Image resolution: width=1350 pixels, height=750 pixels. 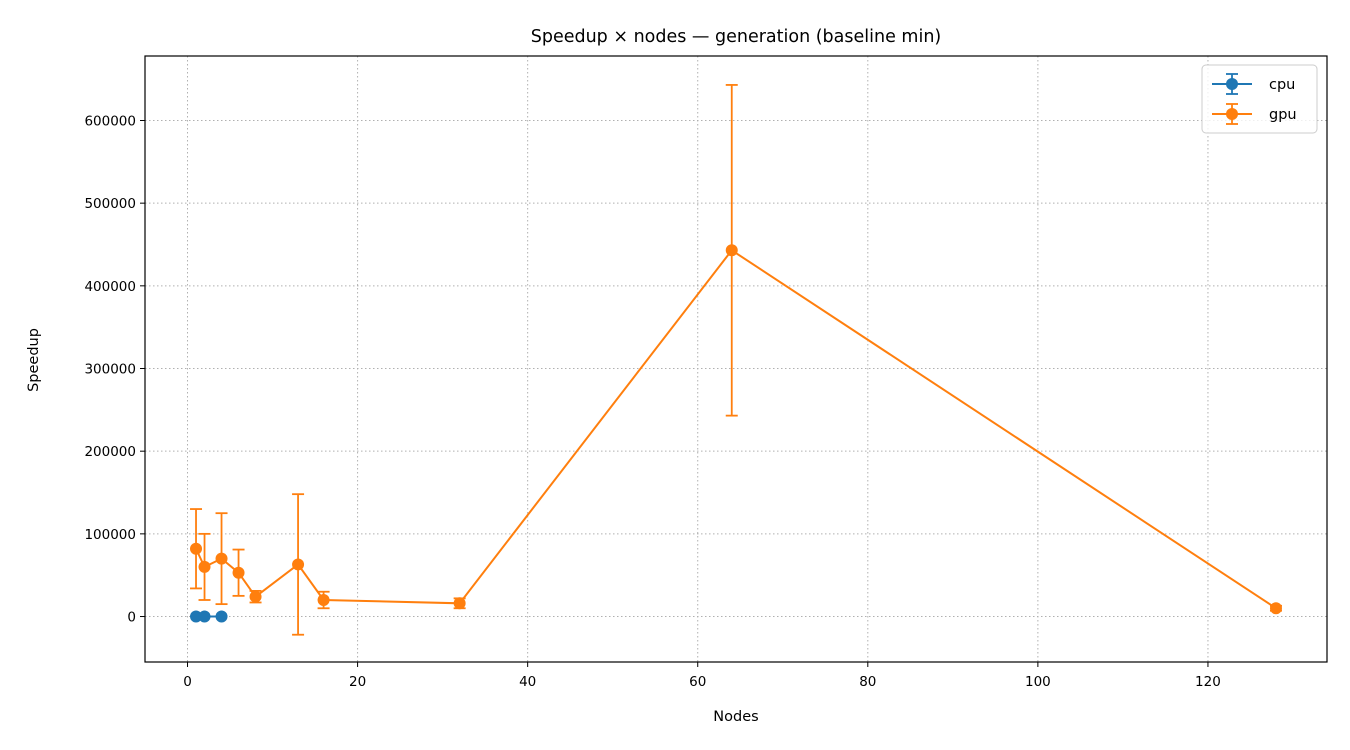 What do you see at coordinates (357, 682) in the screenshot?
I see `x-tick-label: 20` at bounding box center [357, 682].